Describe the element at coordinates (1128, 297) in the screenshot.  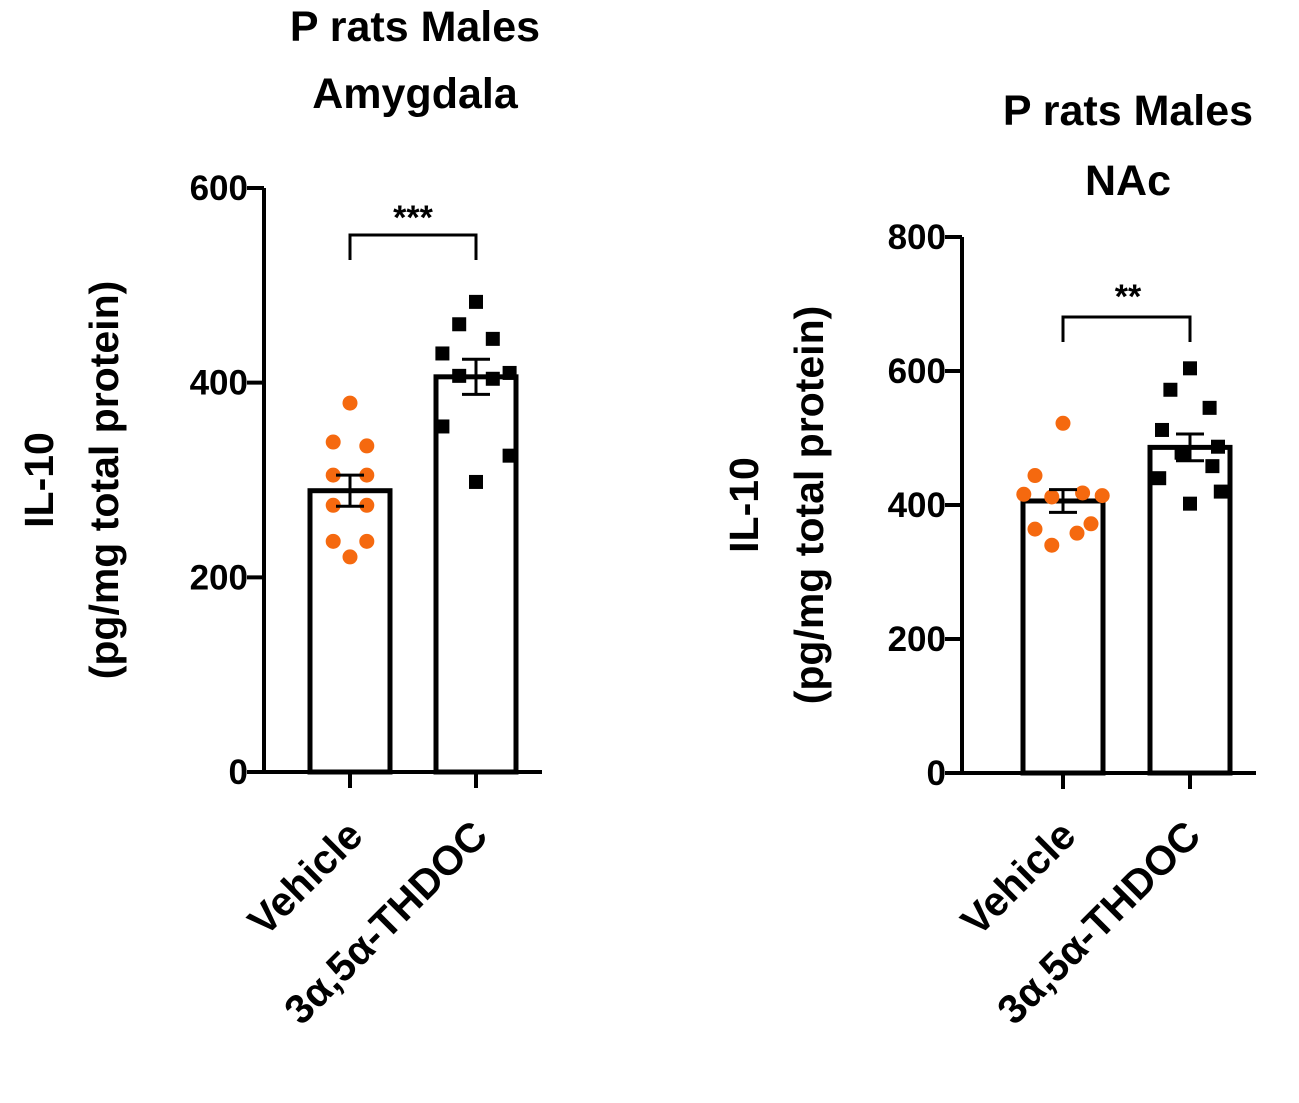
I see `significance-stars: **` at that location.